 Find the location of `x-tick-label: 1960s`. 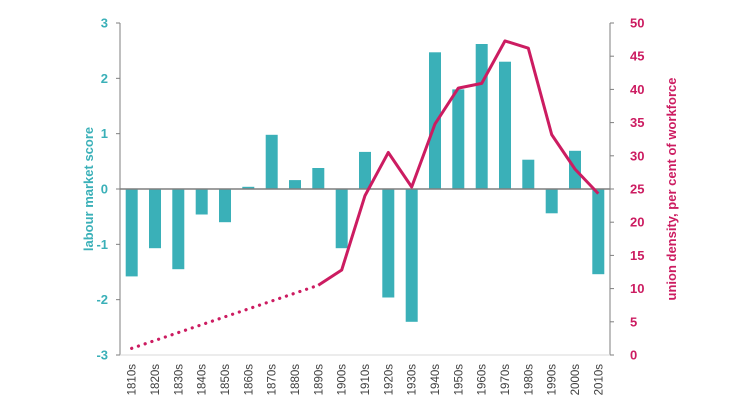

x-tick-label: 1960s is located at coordinates (483, 380).